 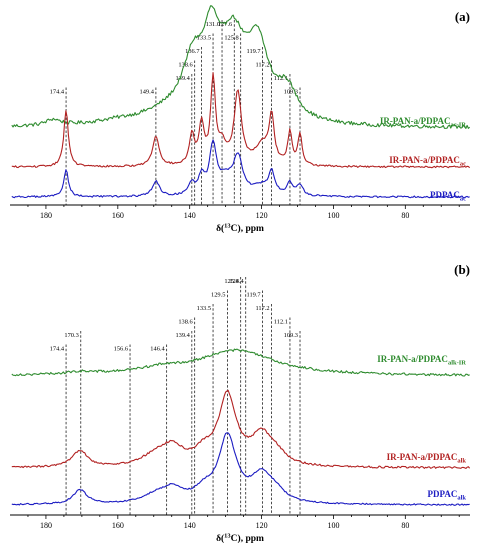 I want to click on peak-label: 149.4, so click(x=147, y=92).